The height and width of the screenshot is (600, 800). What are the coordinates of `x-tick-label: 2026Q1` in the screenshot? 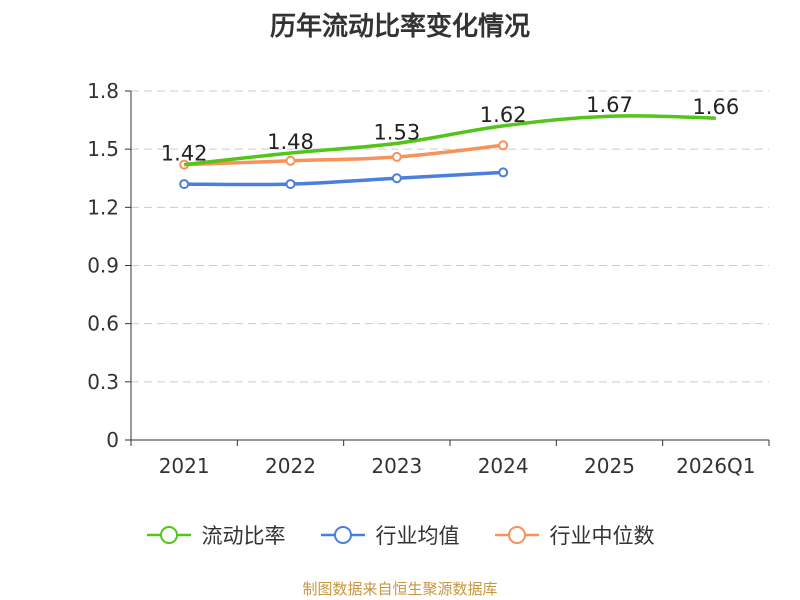 It's located at (715, 466).